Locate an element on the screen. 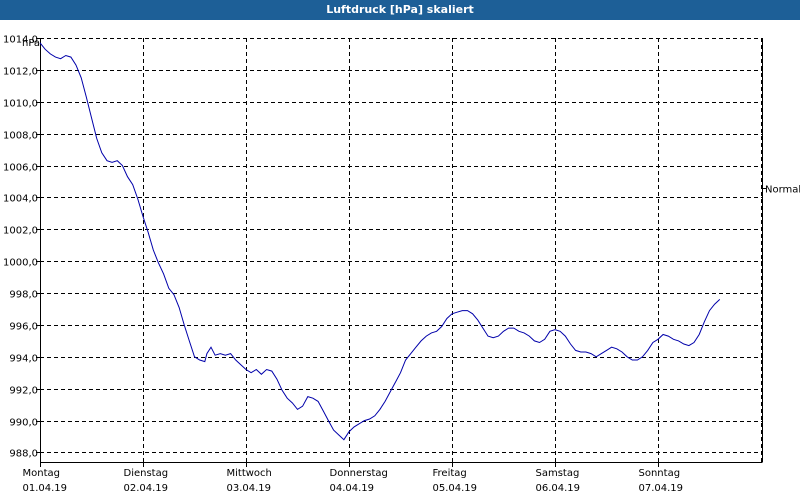 Image resolution: width=800 pixels, height=500 pixels. x-tick-date: 05.04.19 is located at coordinates (455, 488).